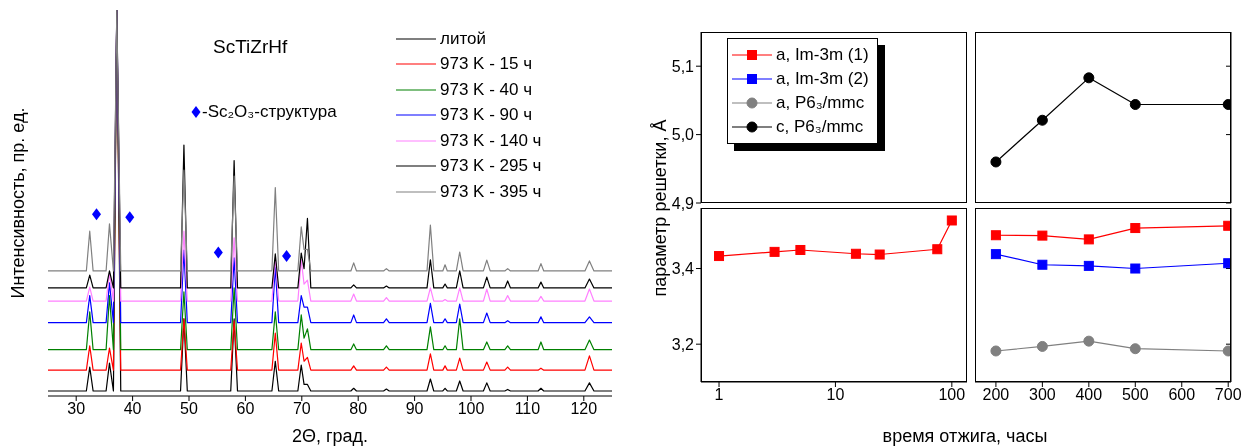 This screenshot has height=448, width=1252. Describe the element at coordinates (683, 203) in the screenshot. I see `y-tick-label: 4,9` at that location.